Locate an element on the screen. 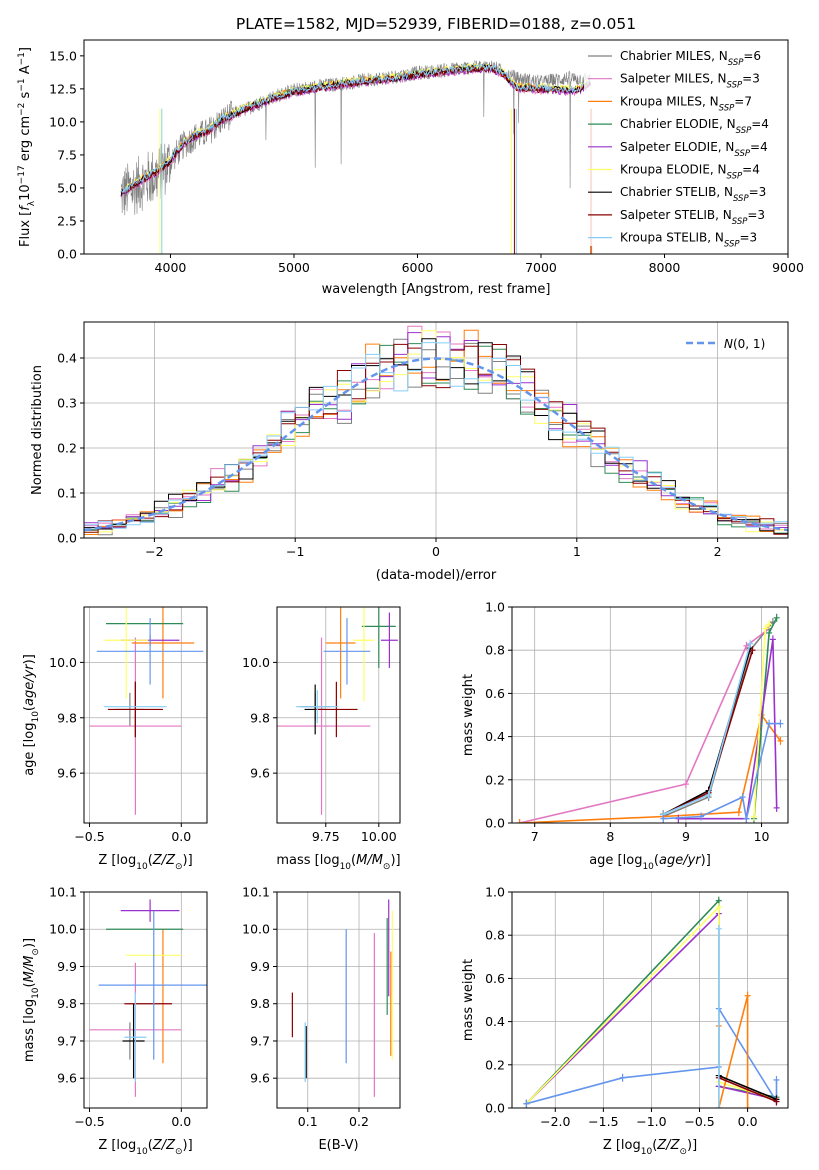 This screenshot has height=1170, width=819. mass_vs_z-ylabel: mass [log10(M/M⊙)] is located at coordinates (31, 1000).